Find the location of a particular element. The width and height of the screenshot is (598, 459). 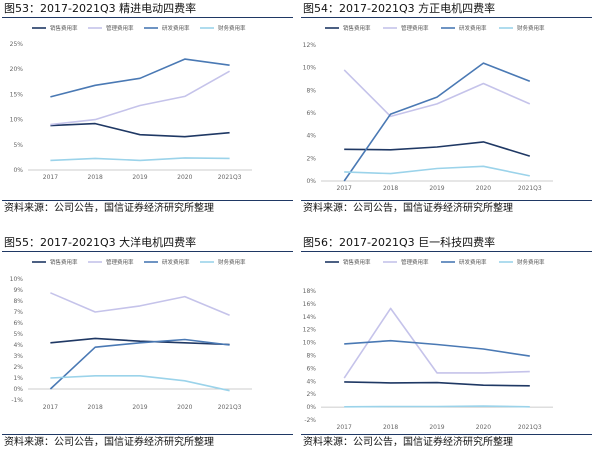

y-tick-label: 2% is located at coordinates (311, 394).